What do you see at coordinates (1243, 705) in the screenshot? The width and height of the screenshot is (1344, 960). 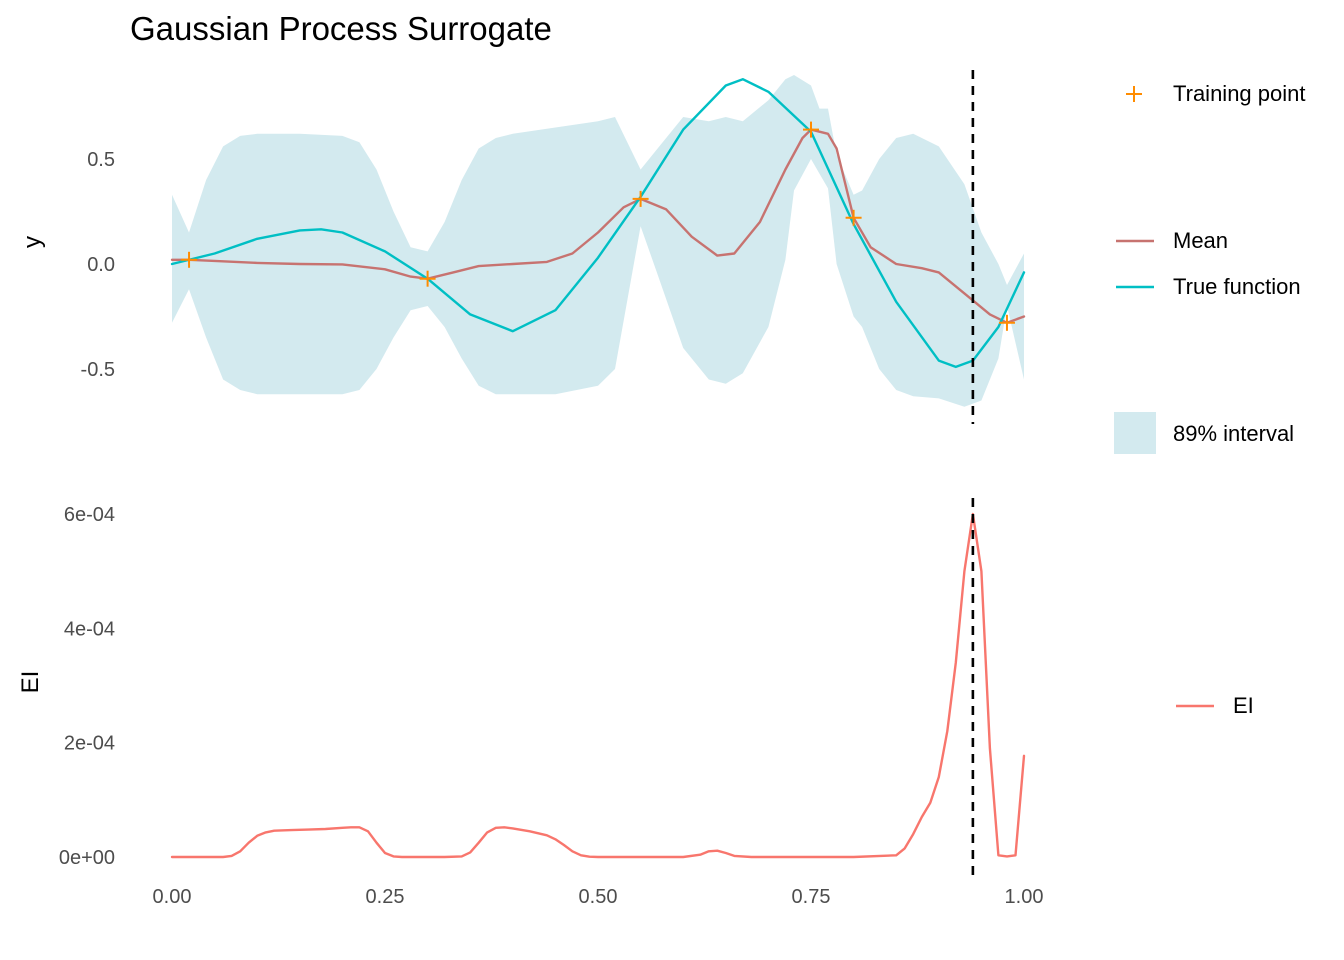 I see `legend-label-ei: EI` at bounding box center [1243, 705].